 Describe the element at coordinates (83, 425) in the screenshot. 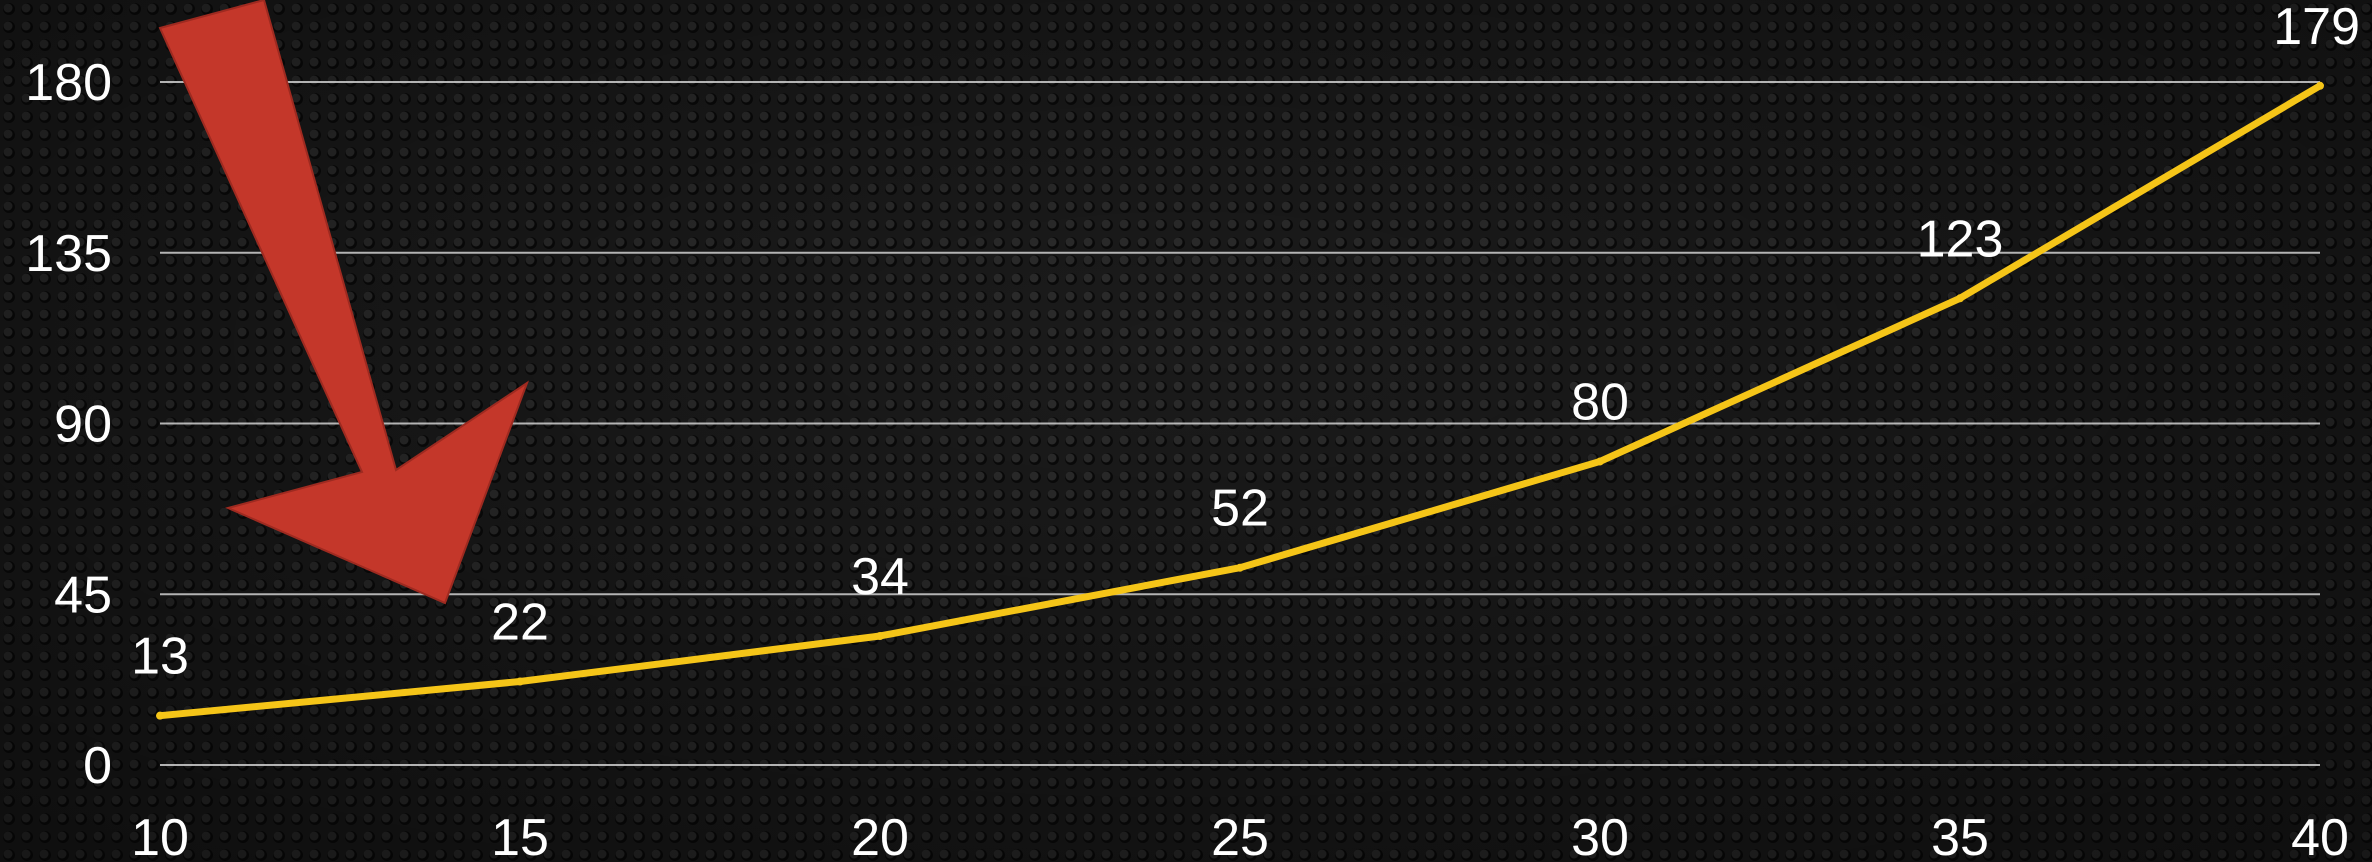

I see `y-tick-label-90: 90` at that location.